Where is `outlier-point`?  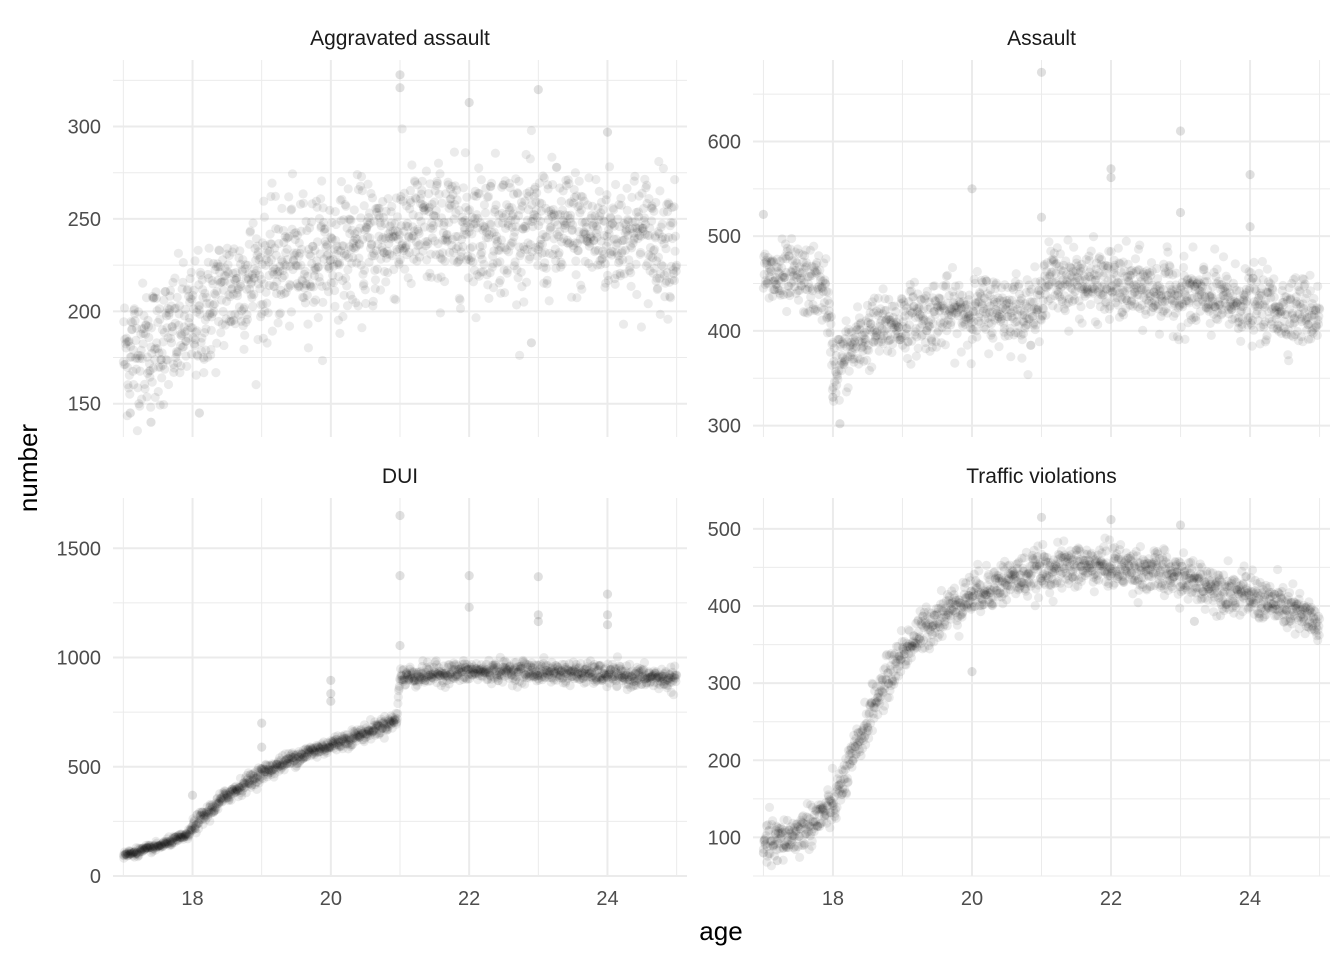 outlier-point is located at coordinates (469, 102).